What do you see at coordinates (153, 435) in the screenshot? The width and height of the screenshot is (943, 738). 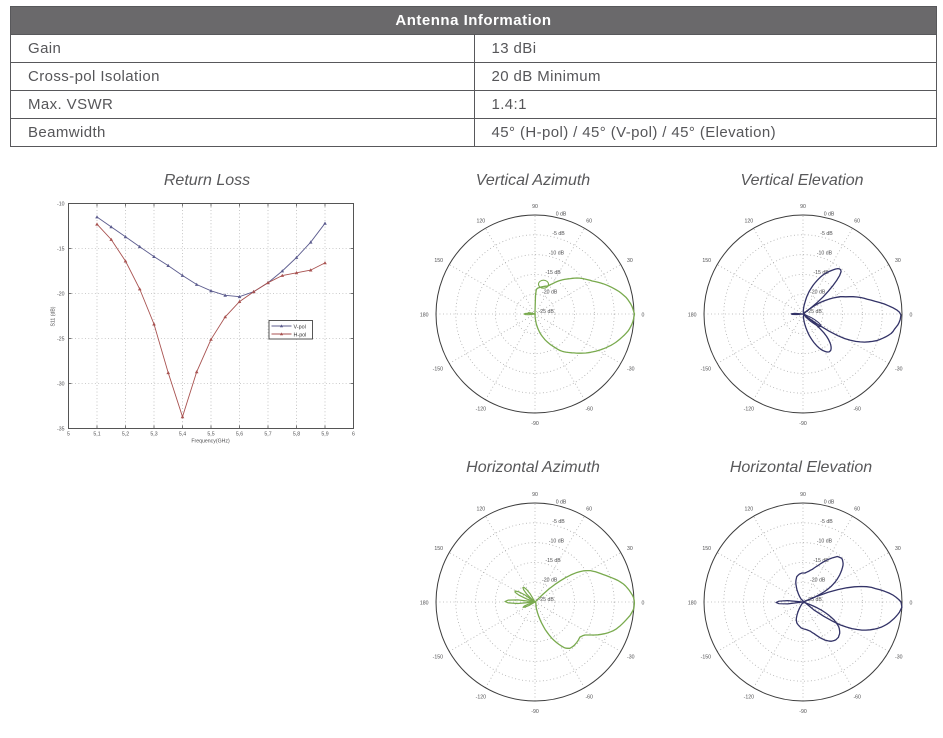 I see `svg-text: 5,3` at bounding box center [153, 435].